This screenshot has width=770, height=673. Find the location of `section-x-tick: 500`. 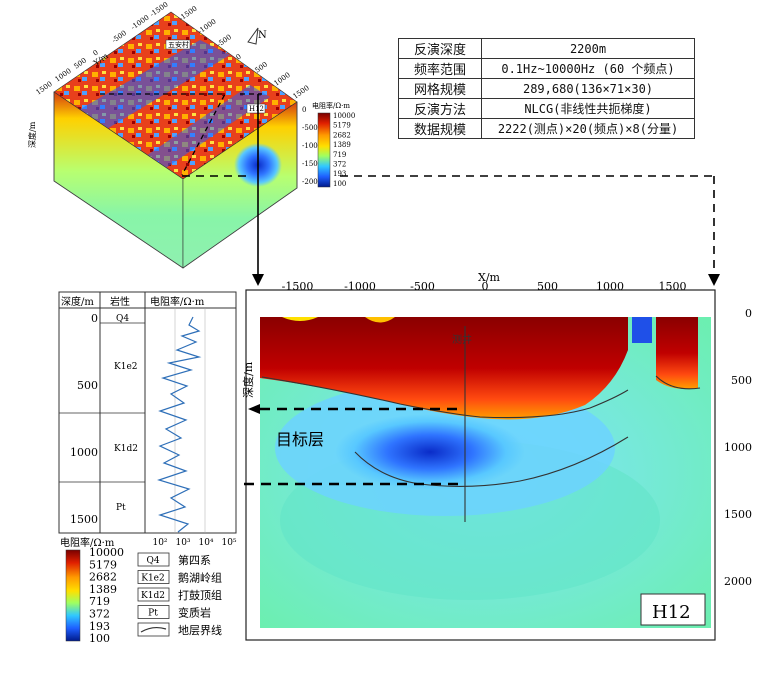

section-x-tick: 500 is located at coordinates (547, 286).